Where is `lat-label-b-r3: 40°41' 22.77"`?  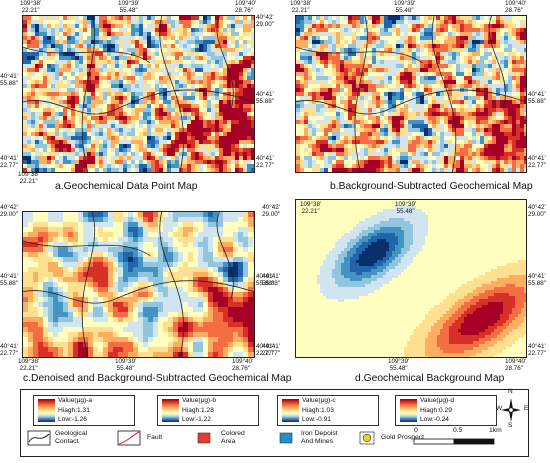
lat-label-b-r3: 40°41' 22.77" is located at coordinates (537, 162).